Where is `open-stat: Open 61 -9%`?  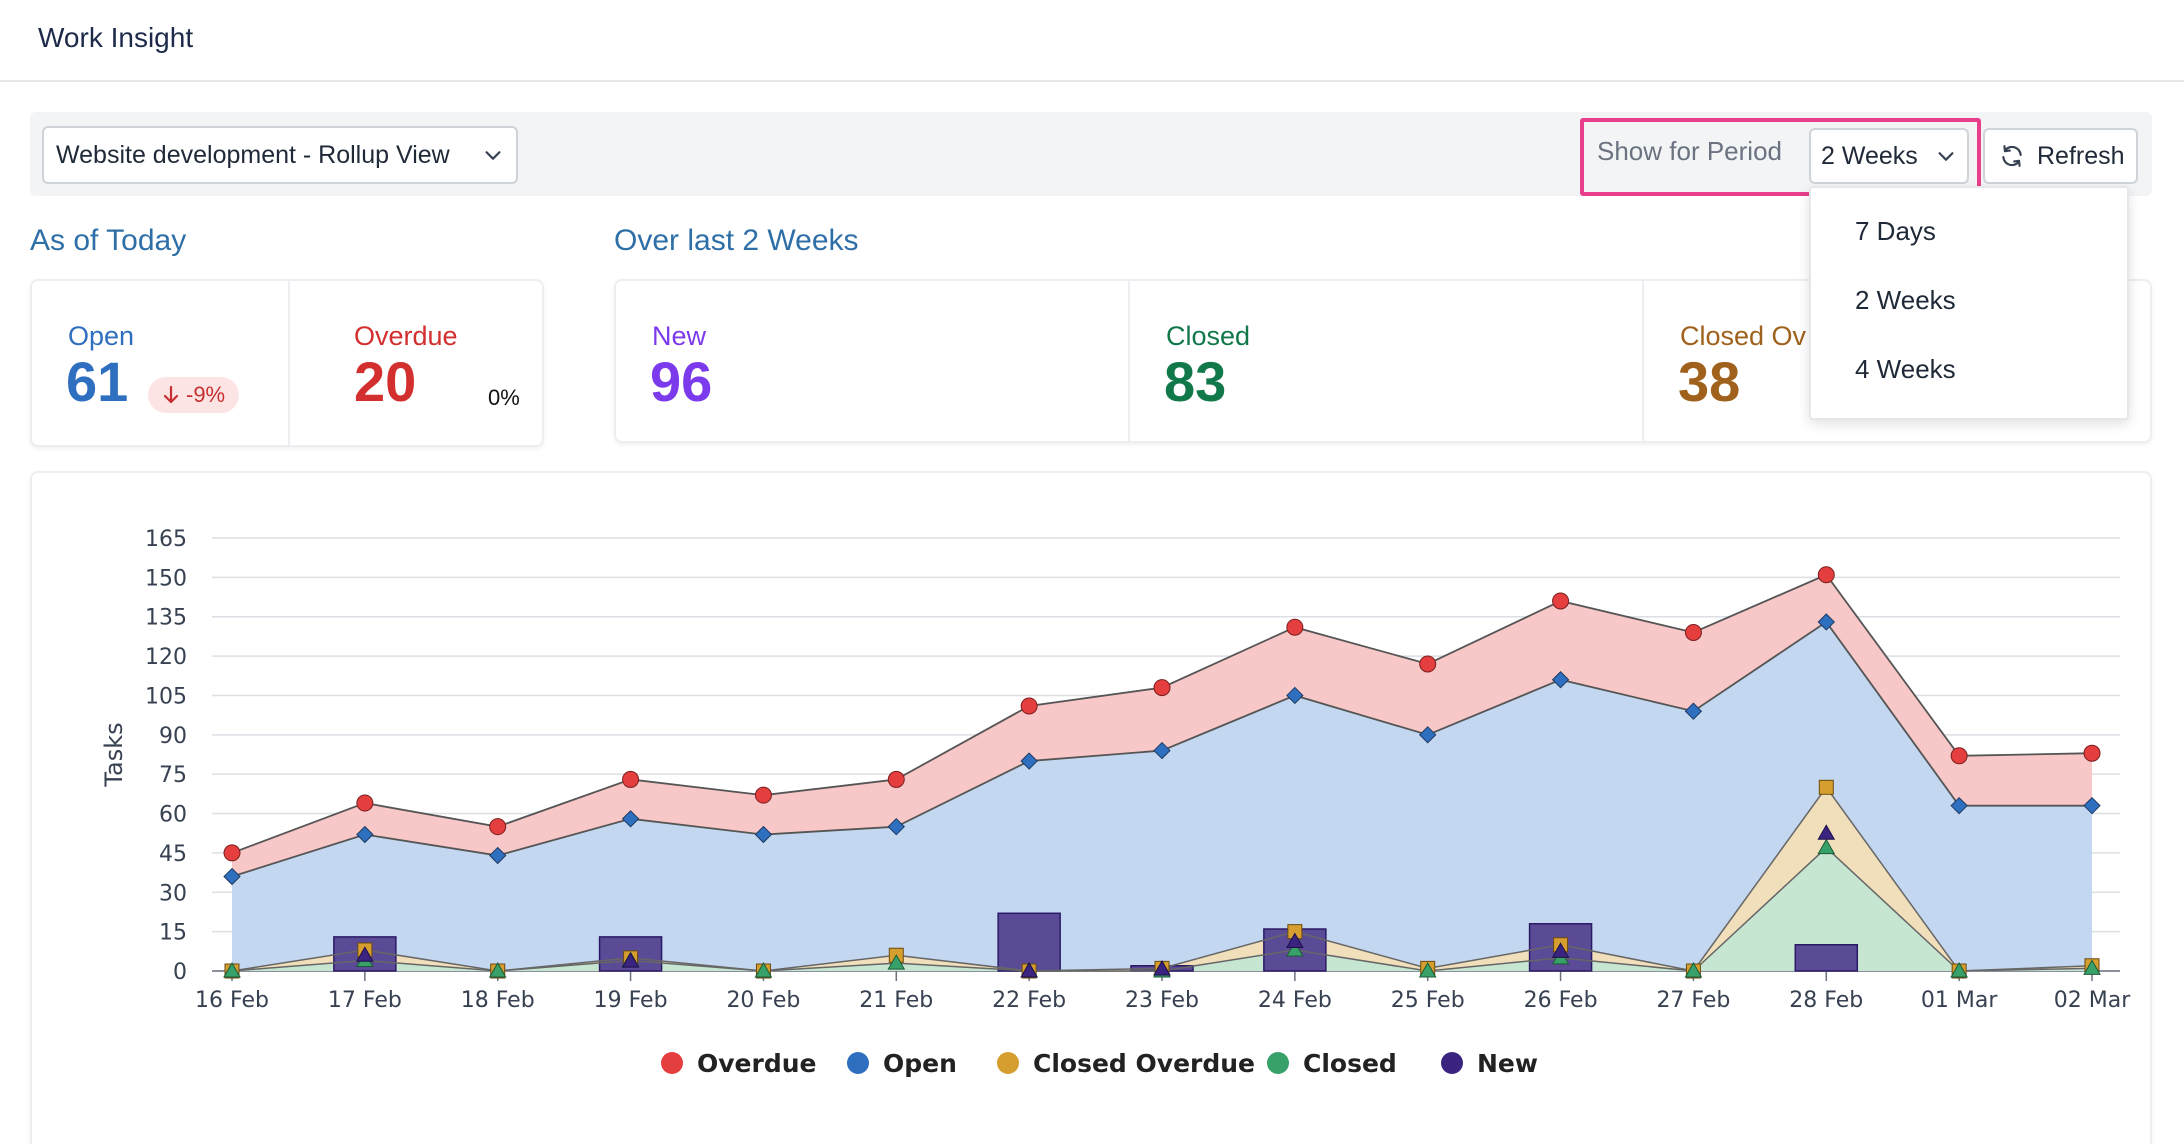 open-stat: Open 61 -9% is located at coordinates (160, 363).